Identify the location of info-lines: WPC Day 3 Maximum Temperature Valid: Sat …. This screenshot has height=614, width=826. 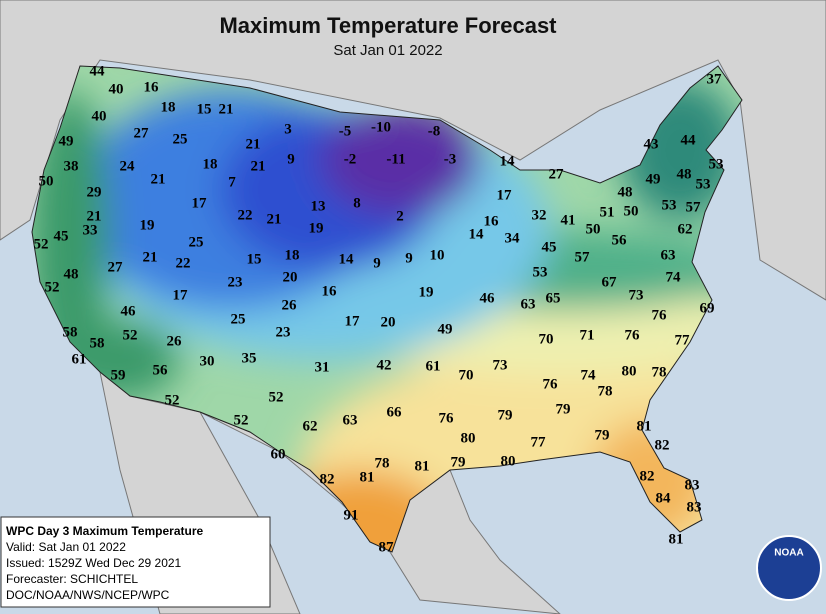
(104, 563).